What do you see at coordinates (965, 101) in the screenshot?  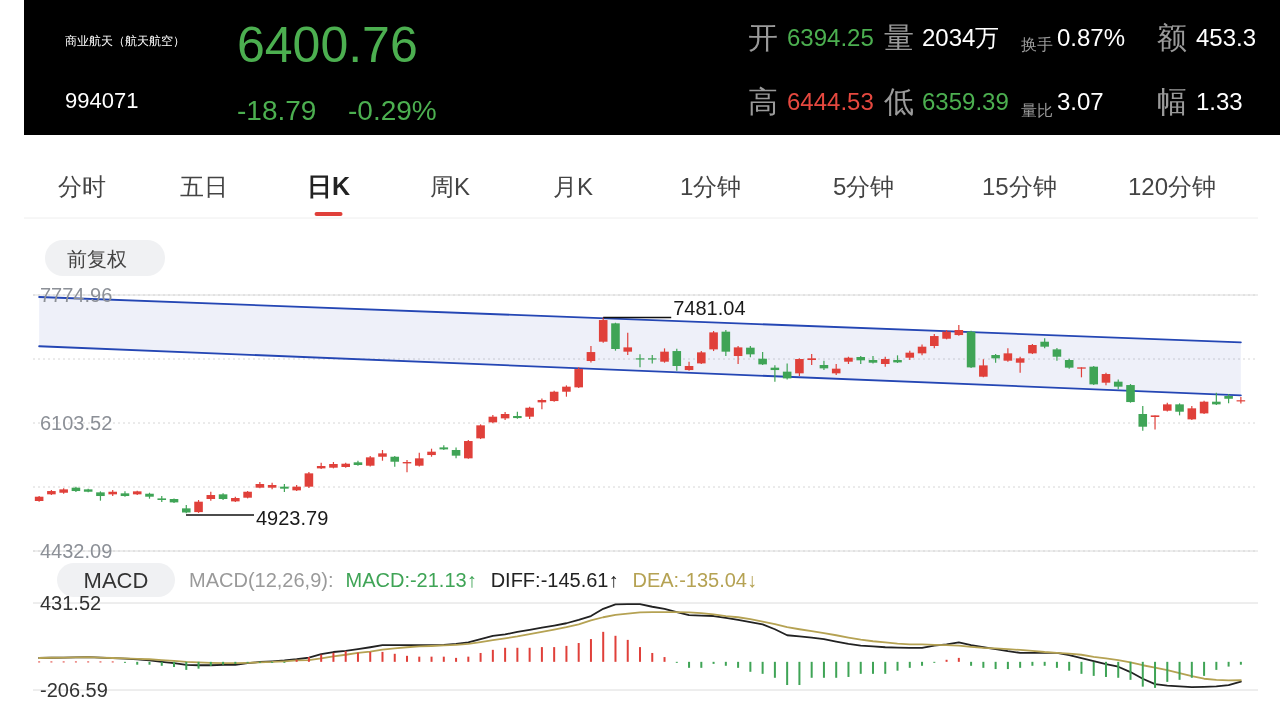 I see `text: 6359.39` at bounding box center [965, 101].